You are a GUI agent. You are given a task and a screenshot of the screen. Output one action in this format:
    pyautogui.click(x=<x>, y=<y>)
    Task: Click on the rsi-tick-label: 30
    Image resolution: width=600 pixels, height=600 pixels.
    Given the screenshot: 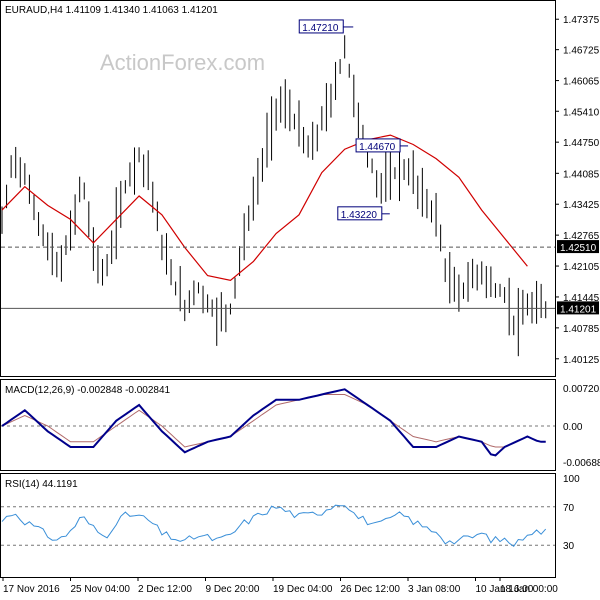 What is the action you would take?
    pyautogui.click(x=569, y=546)
    